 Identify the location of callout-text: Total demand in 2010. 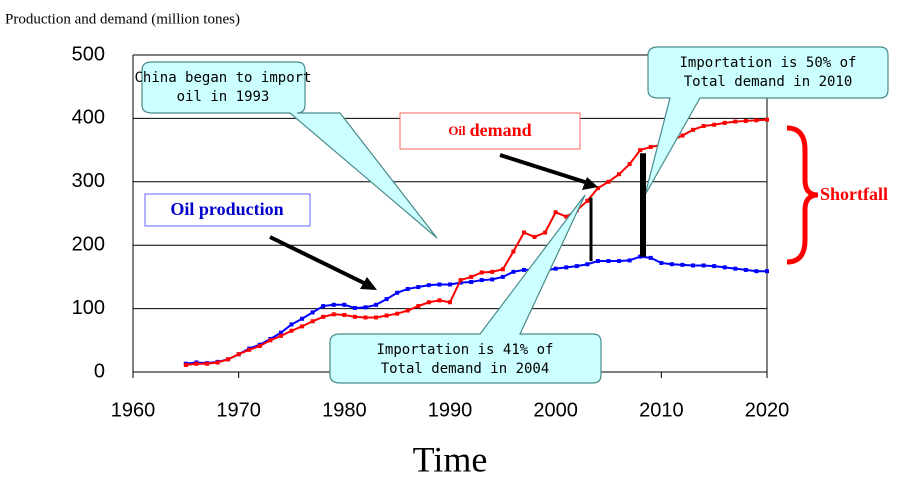
(768, 82).